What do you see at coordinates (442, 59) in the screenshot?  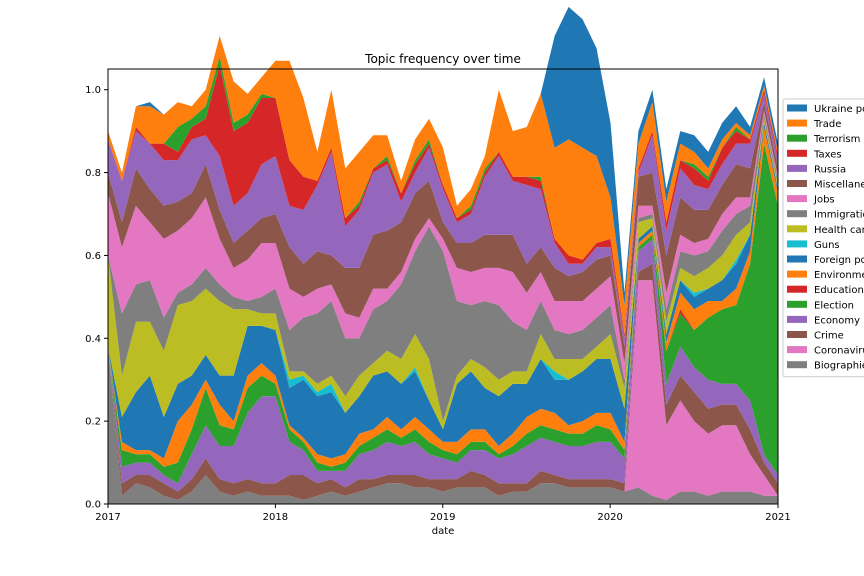 I see `chart-title: Topic frequency over time` at bounding box center [442, 59].